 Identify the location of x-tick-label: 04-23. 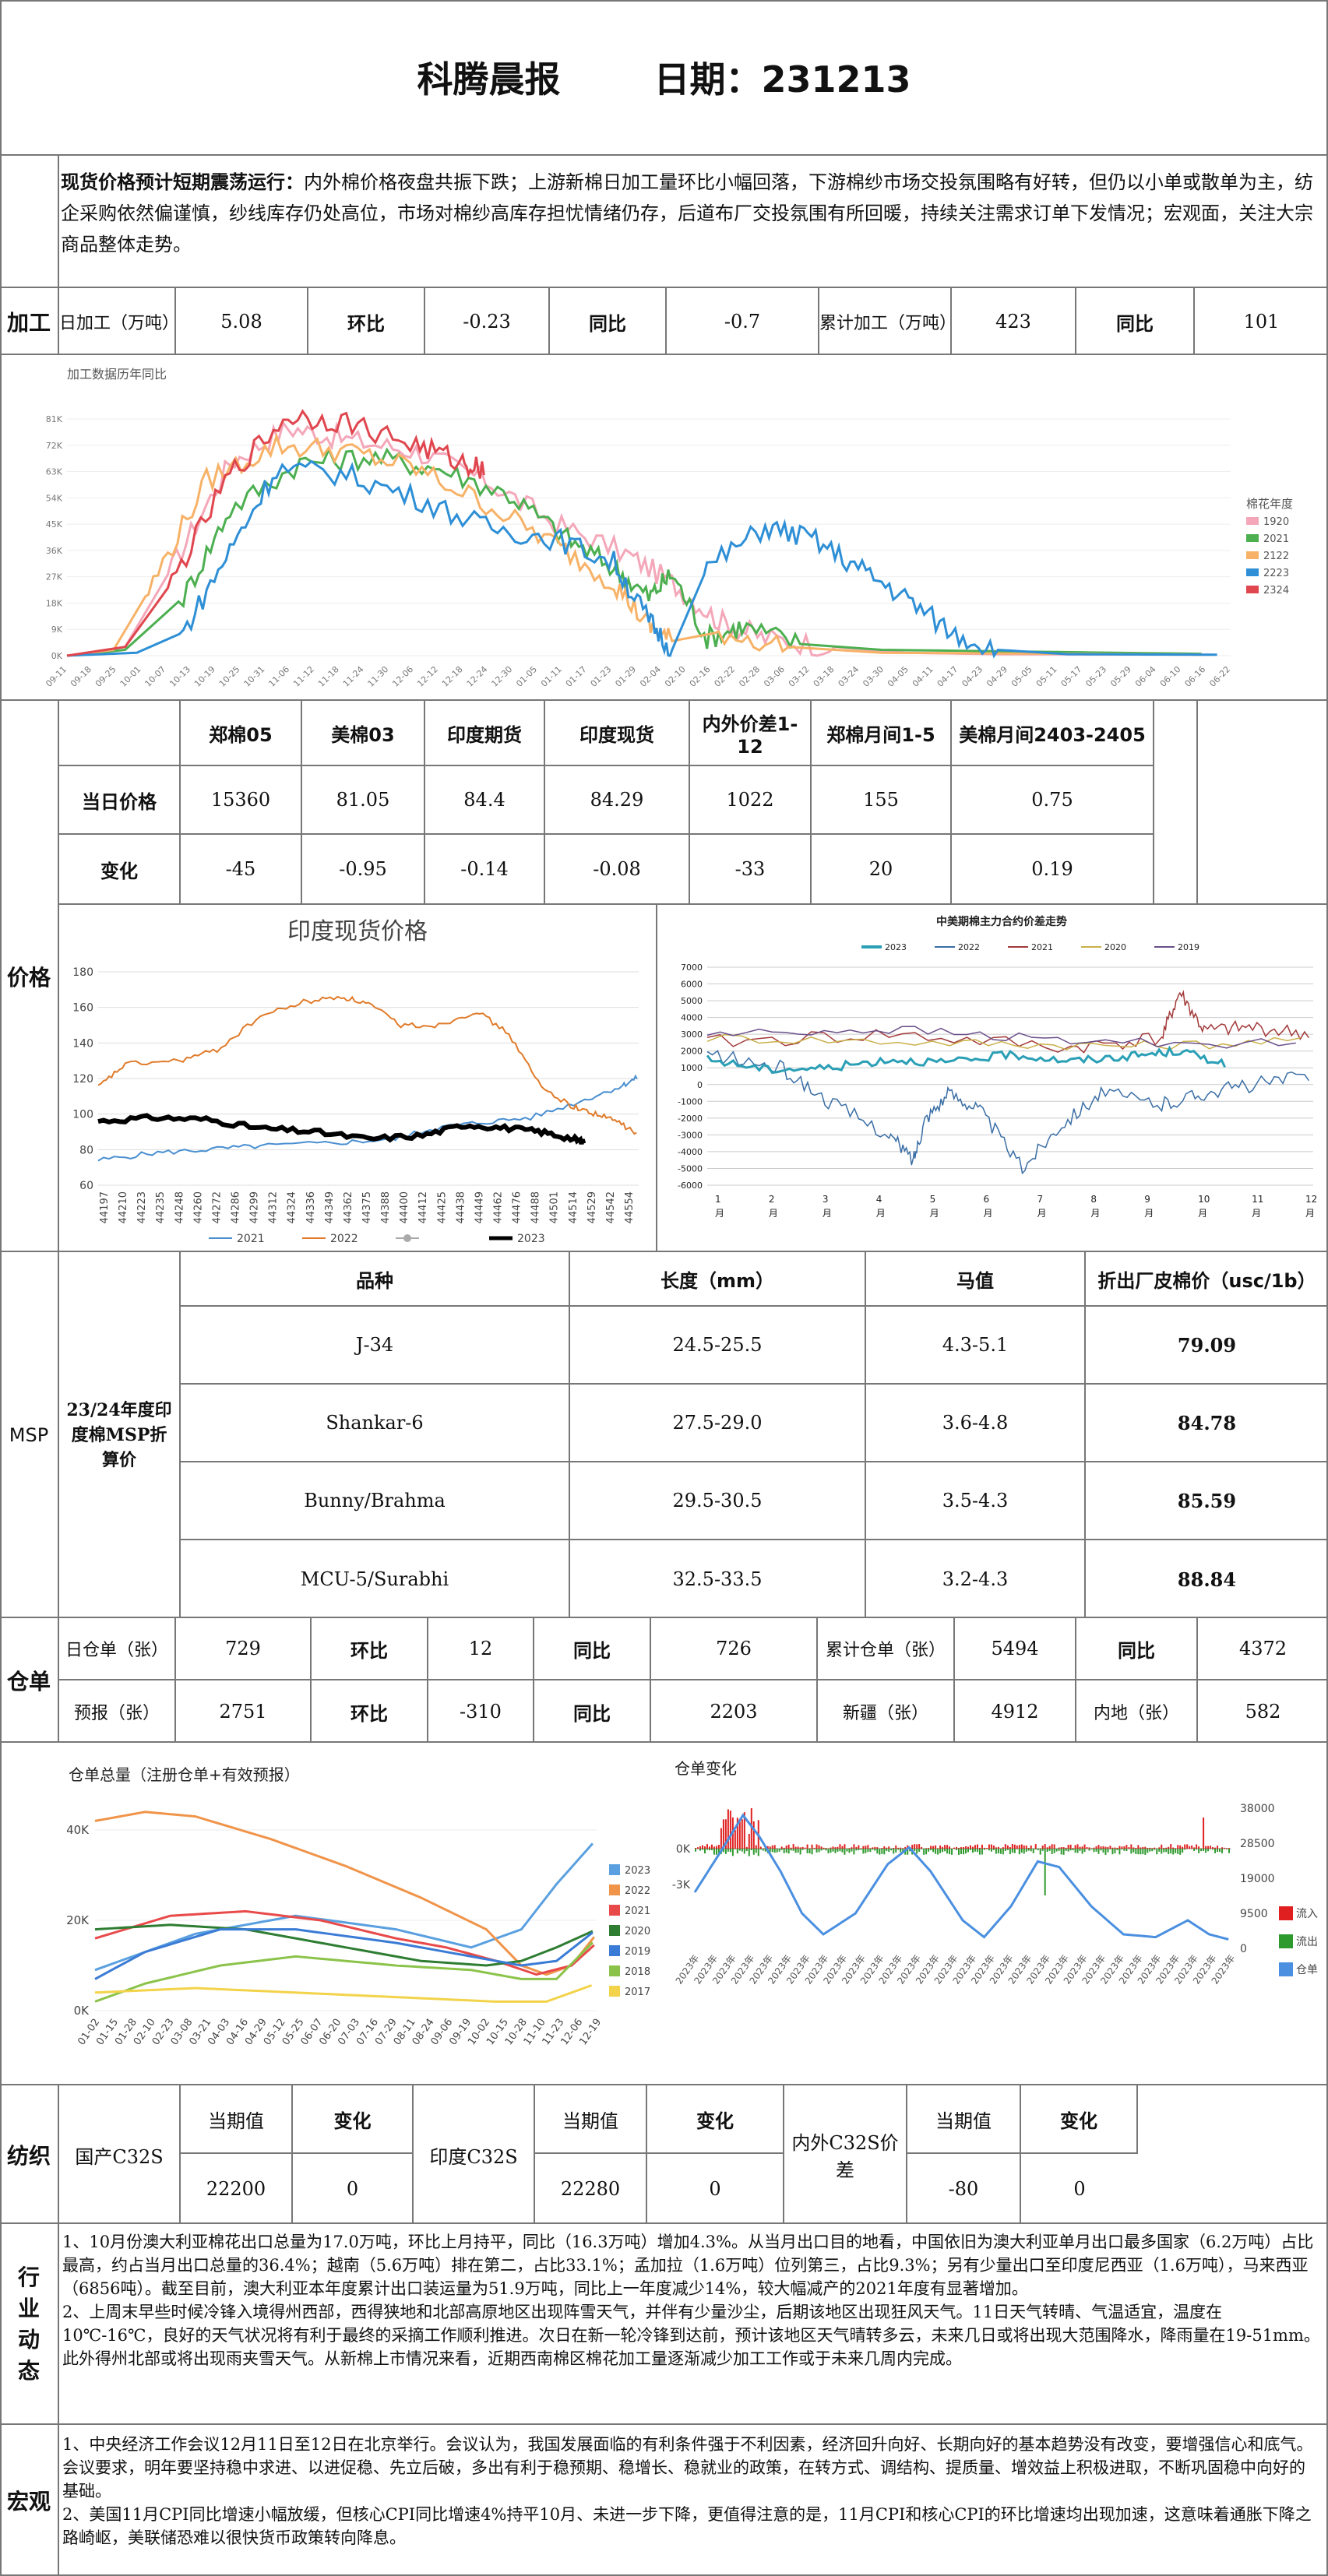
(973, 676).